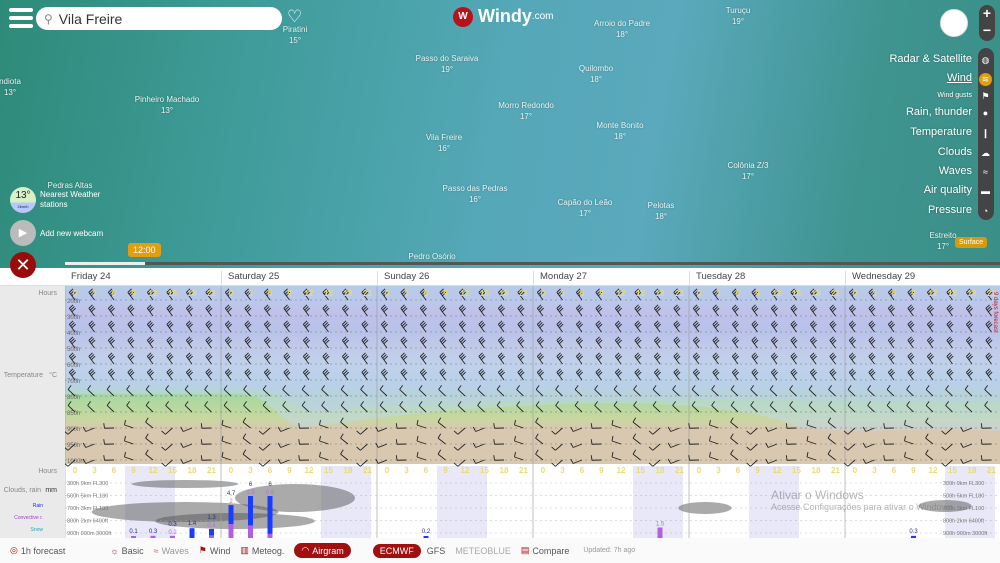 Image resolution: width=1000 pixels, height=563 pixels. I want to click on day-0: Friday 24, so click(91, 276).